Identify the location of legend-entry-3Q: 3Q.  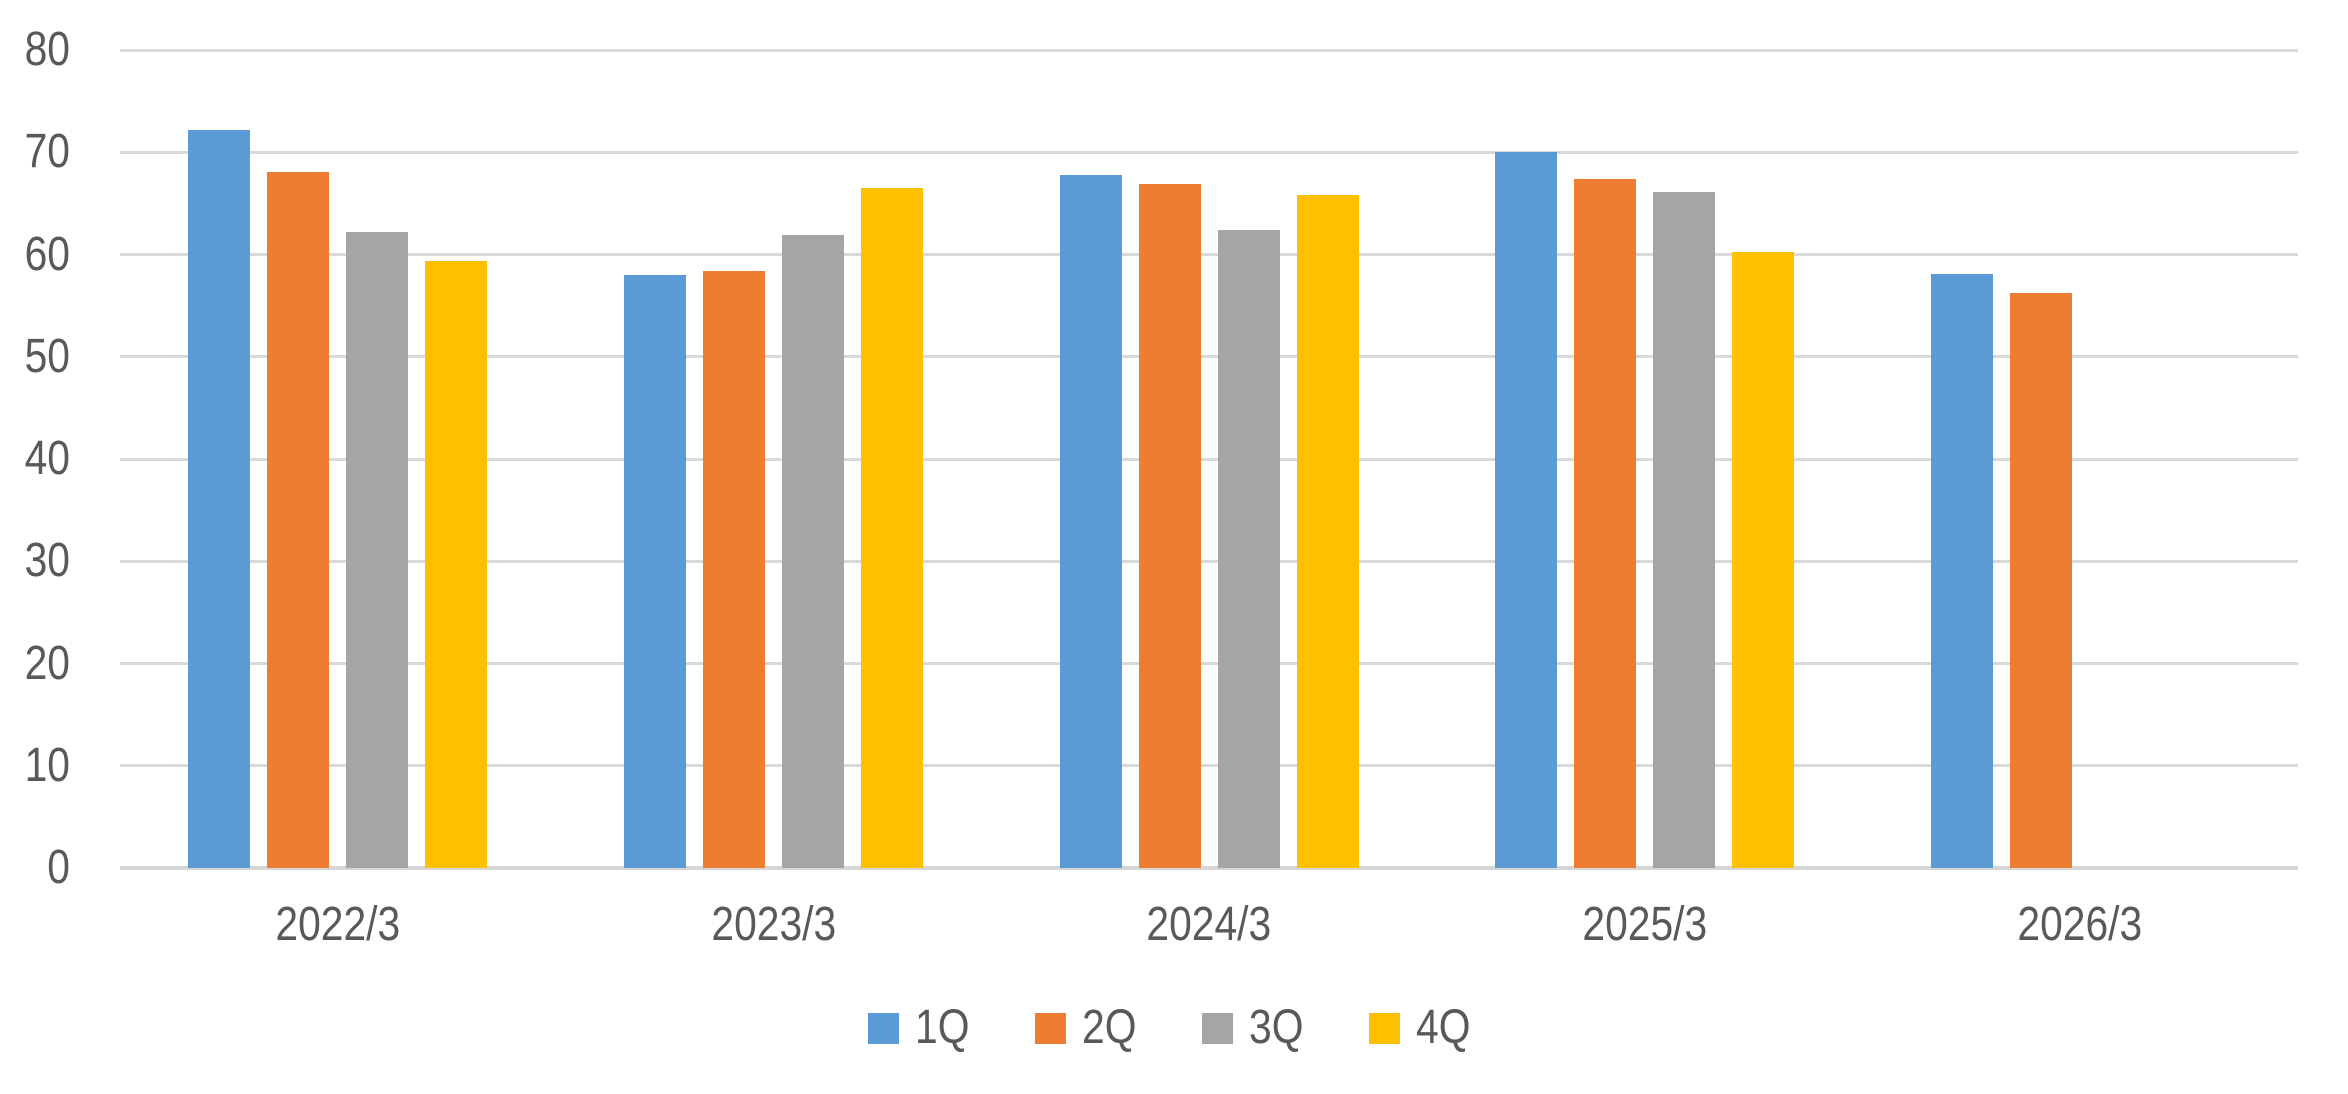
(1257, 1028).